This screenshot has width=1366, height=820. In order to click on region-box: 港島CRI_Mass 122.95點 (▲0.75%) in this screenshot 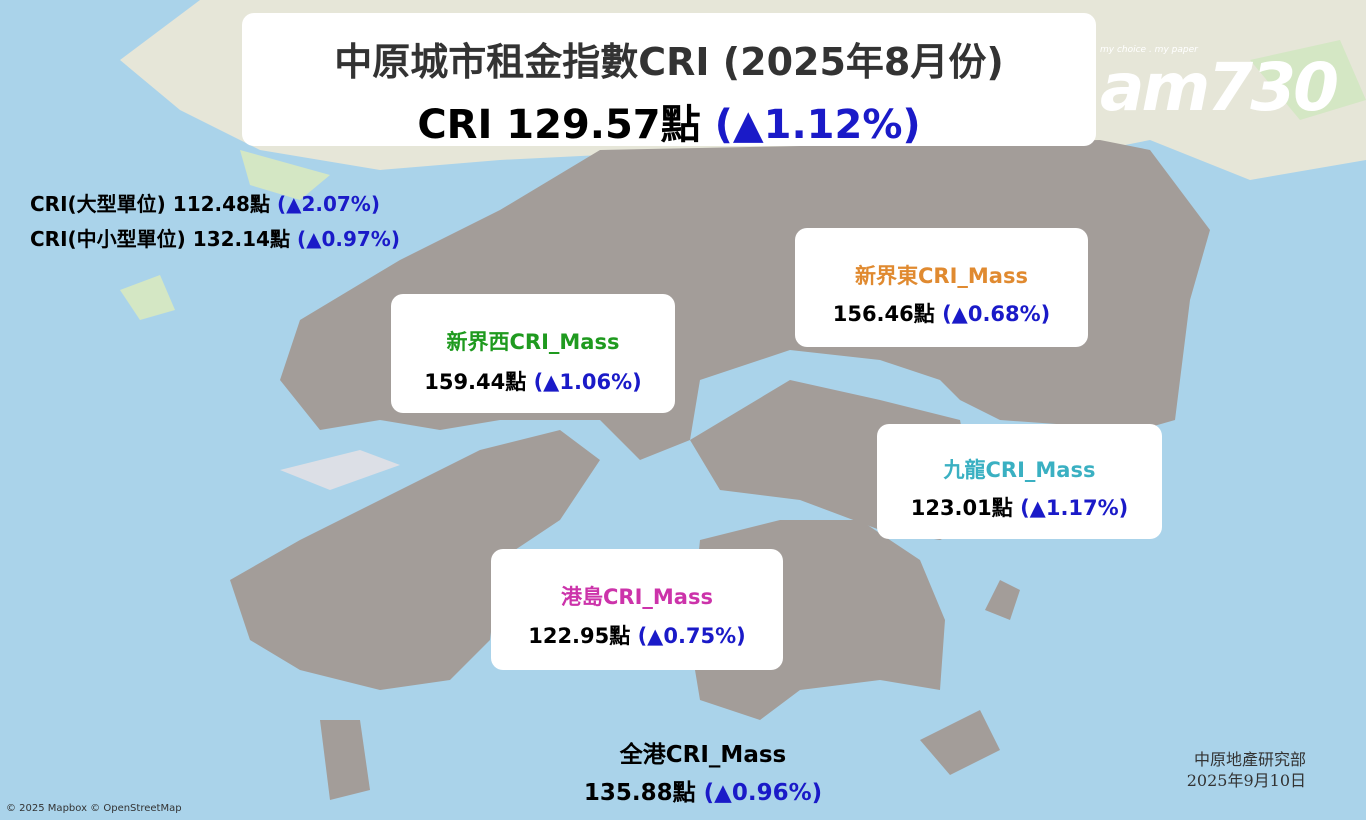, I will do `click(637, 609)`.